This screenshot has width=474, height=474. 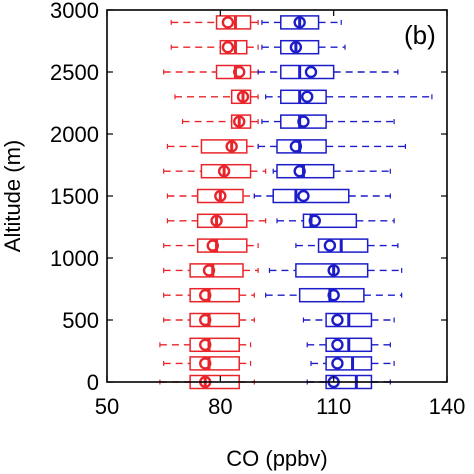 What do you see at coordinates (212, 245) in the screenshot?
I see `series-0-box-6-mean` at bounding box center [212, 245].